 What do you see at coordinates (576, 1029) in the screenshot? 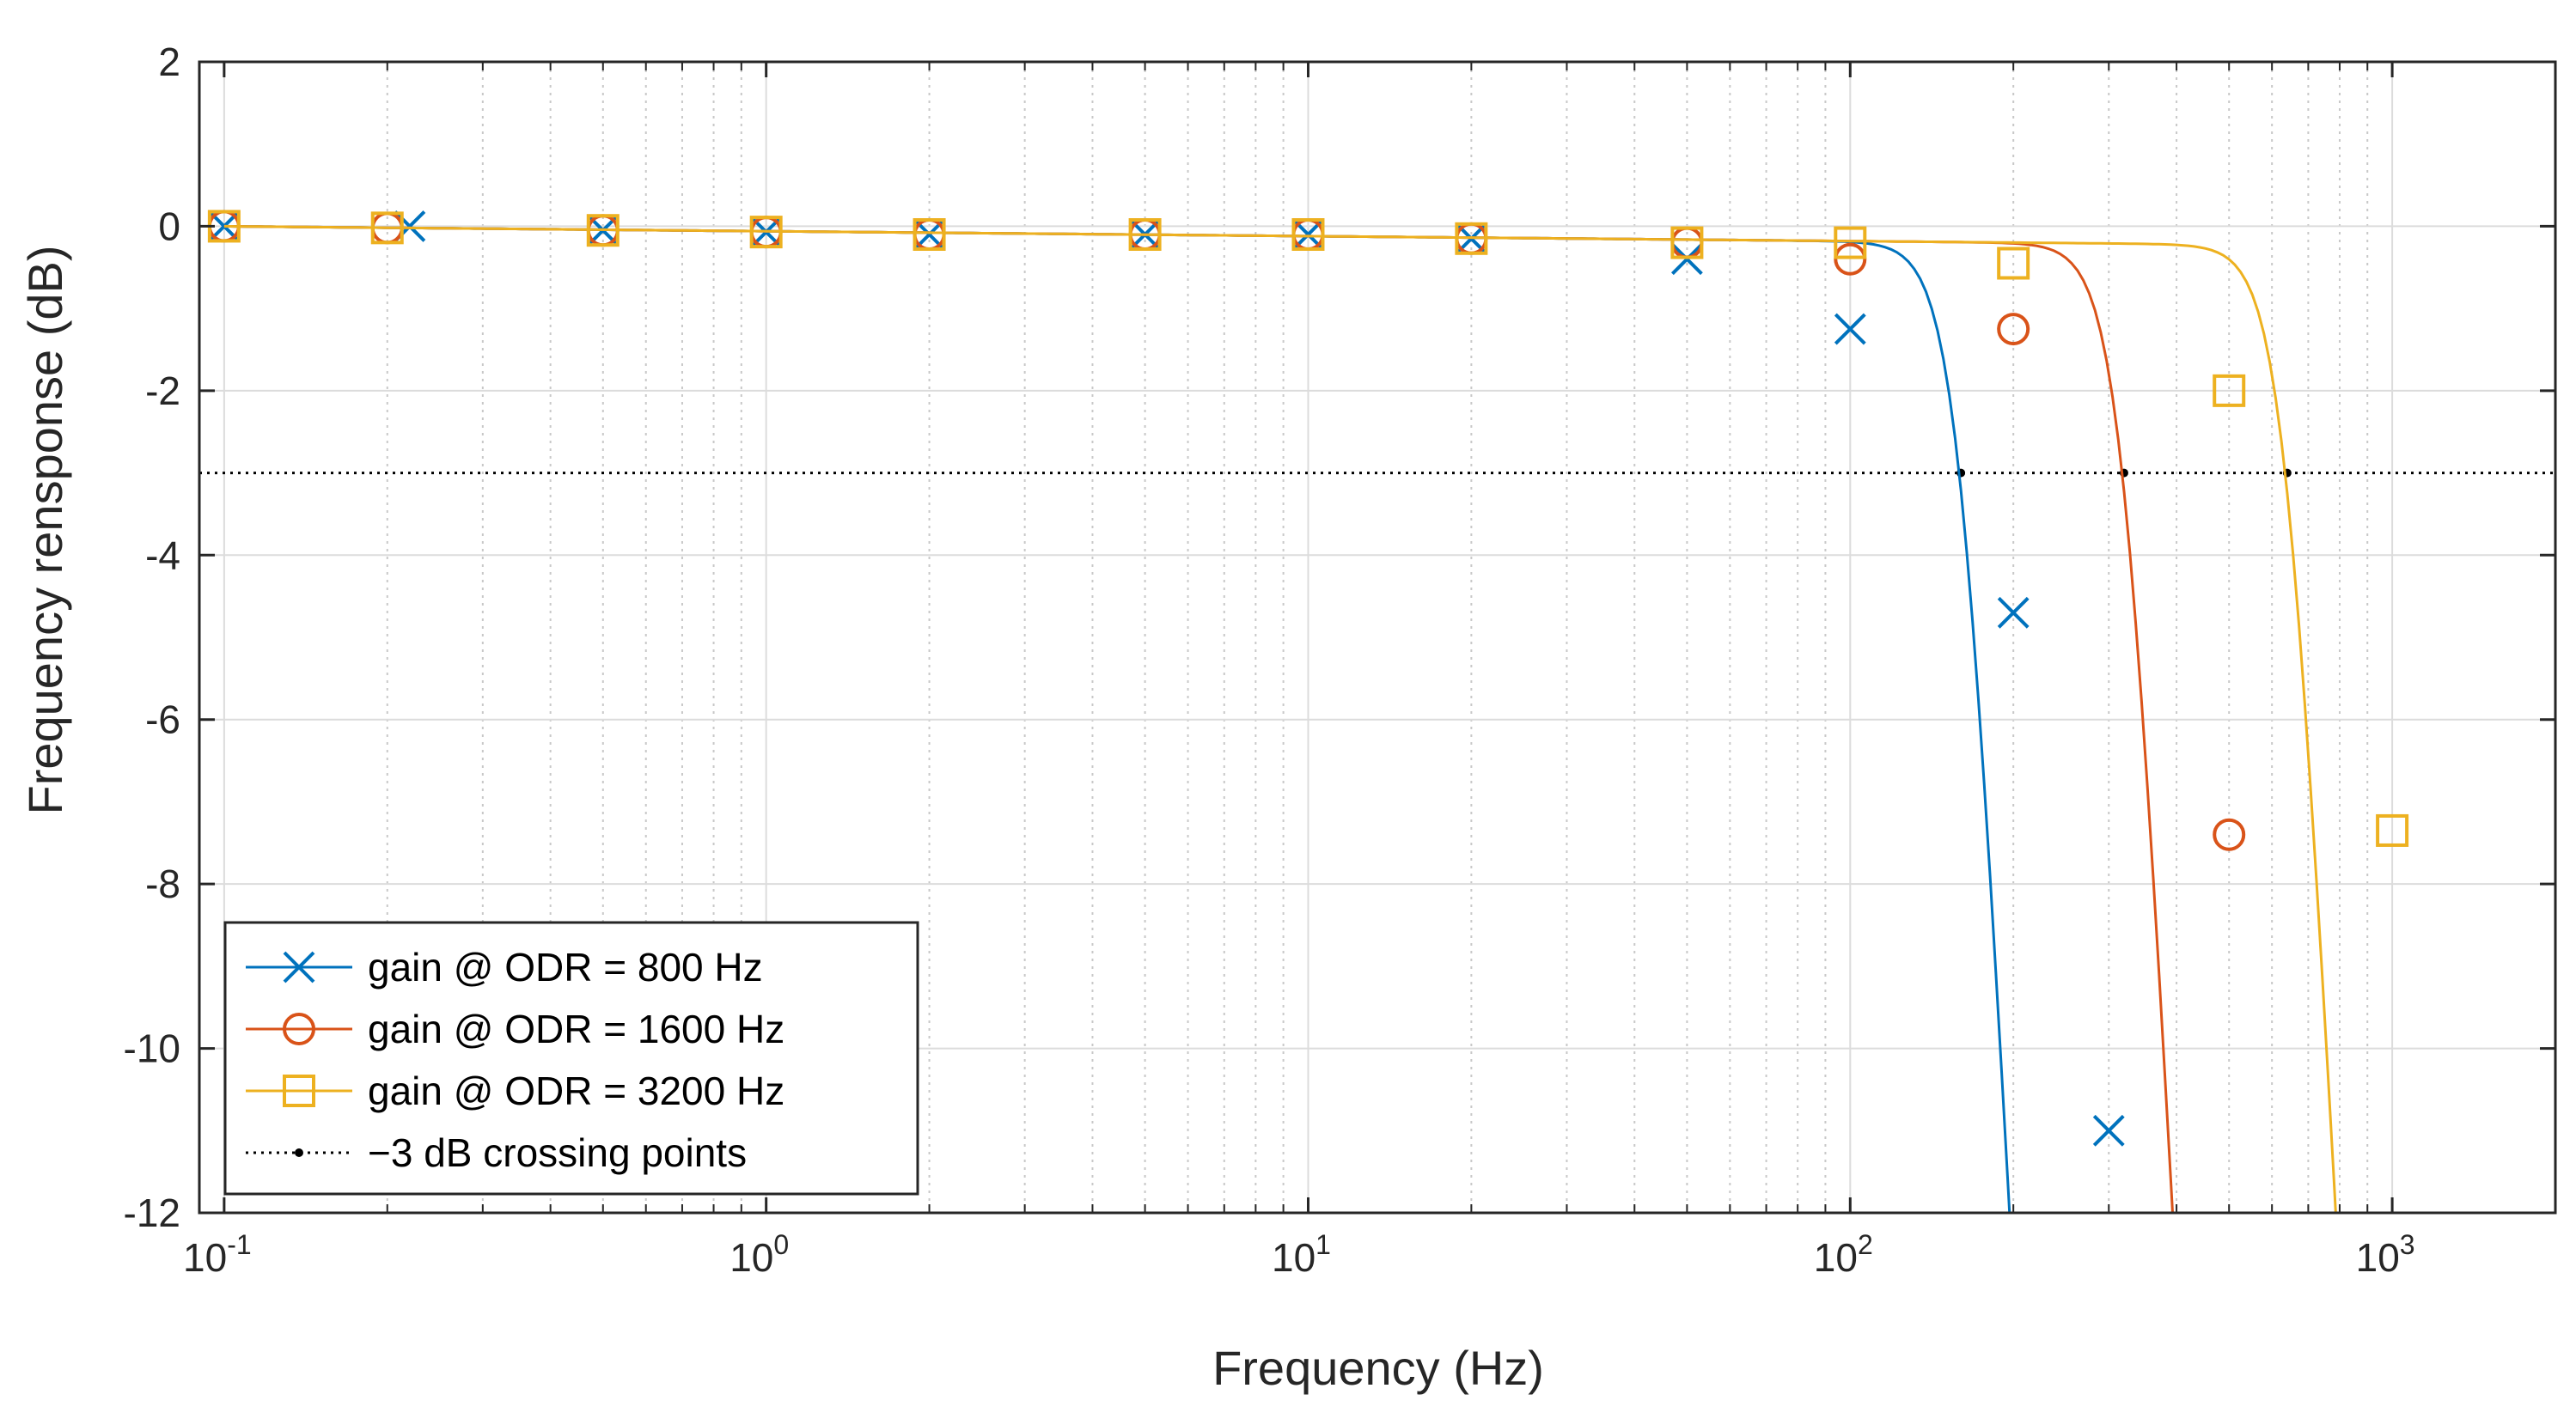
I see `legend-label: gain @ ODR = 1600 Hz` at bounding box center [576, 1029].